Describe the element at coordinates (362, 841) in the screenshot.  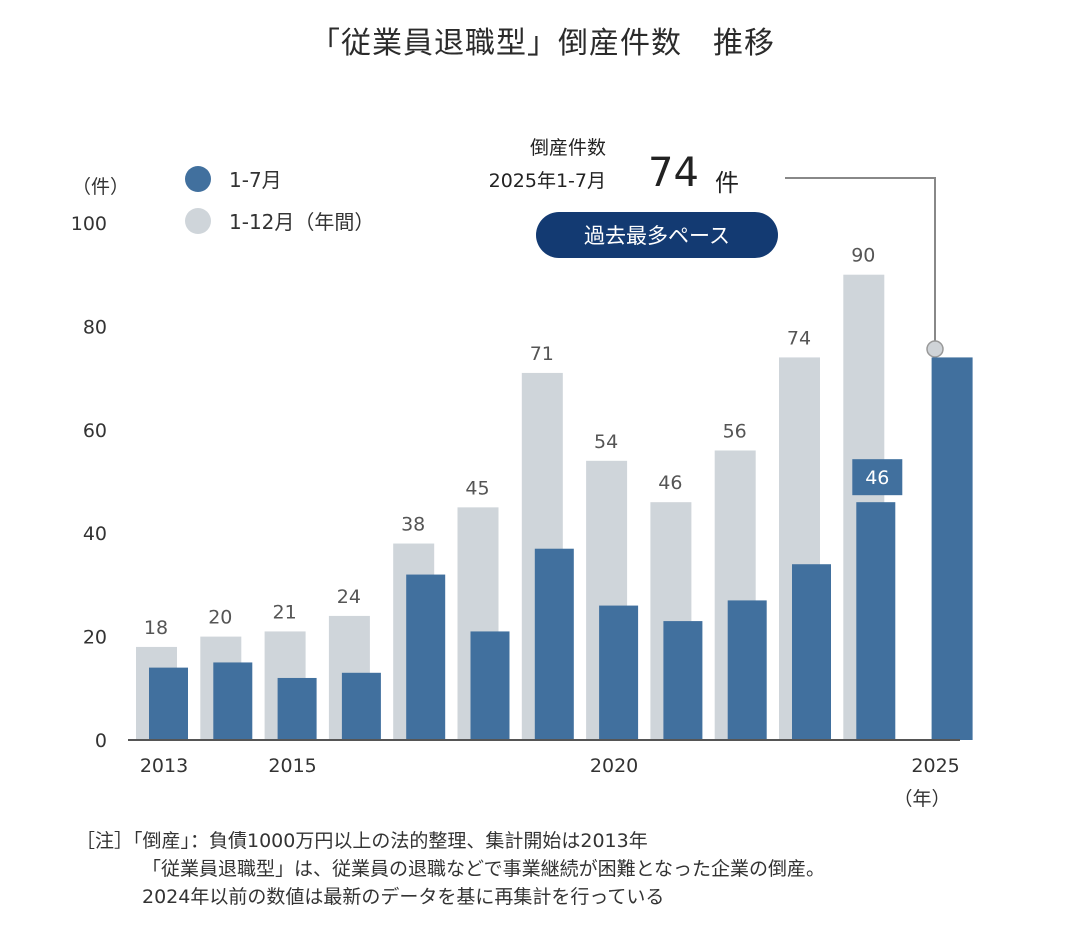
I see `note-line-1: ［注］「倒産」：負債1000万円以上の法的整理、集計開始は2013年` at that location.